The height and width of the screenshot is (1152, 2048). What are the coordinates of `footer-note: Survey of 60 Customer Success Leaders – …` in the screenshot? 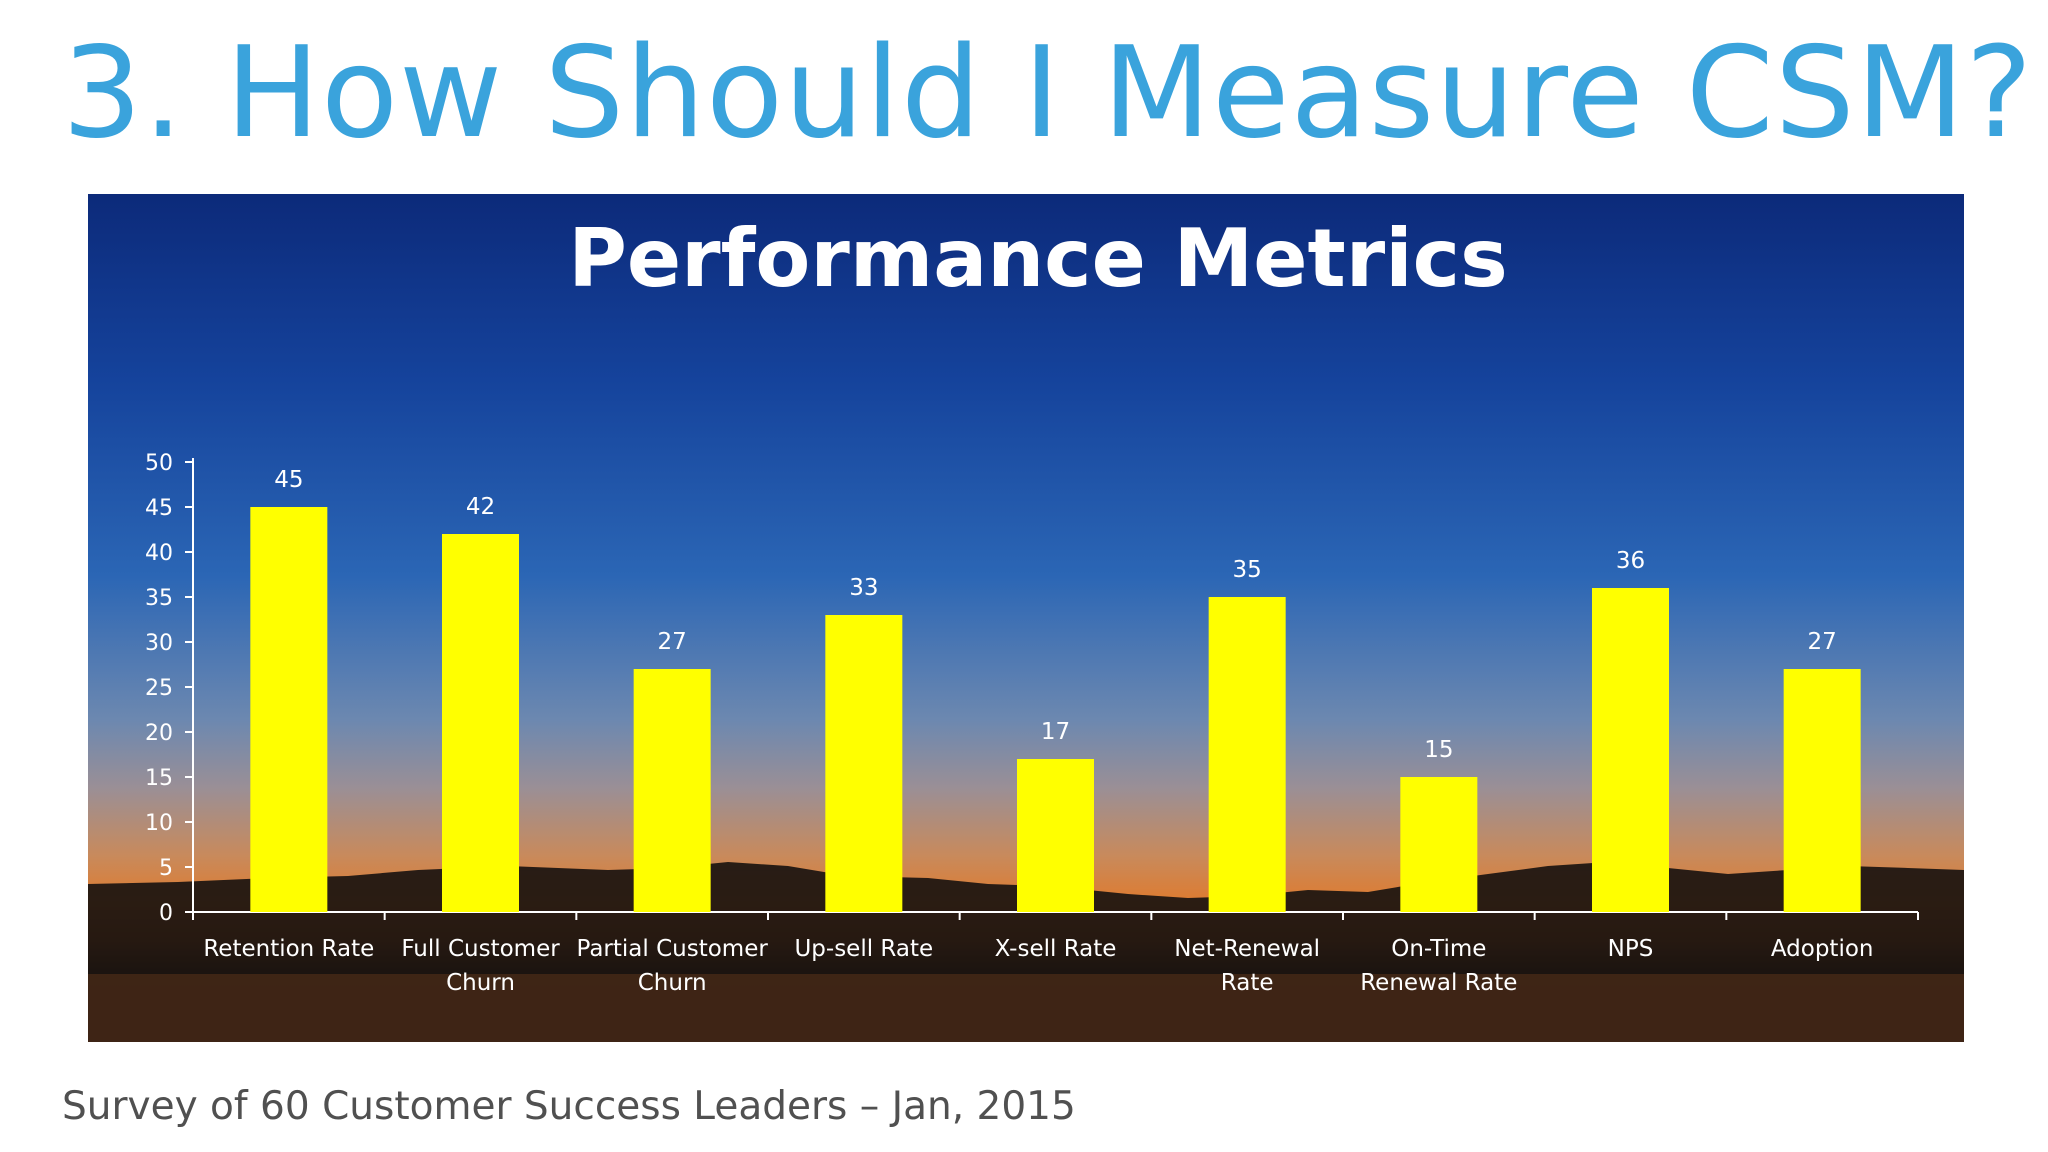 It's located at (569, 1106).